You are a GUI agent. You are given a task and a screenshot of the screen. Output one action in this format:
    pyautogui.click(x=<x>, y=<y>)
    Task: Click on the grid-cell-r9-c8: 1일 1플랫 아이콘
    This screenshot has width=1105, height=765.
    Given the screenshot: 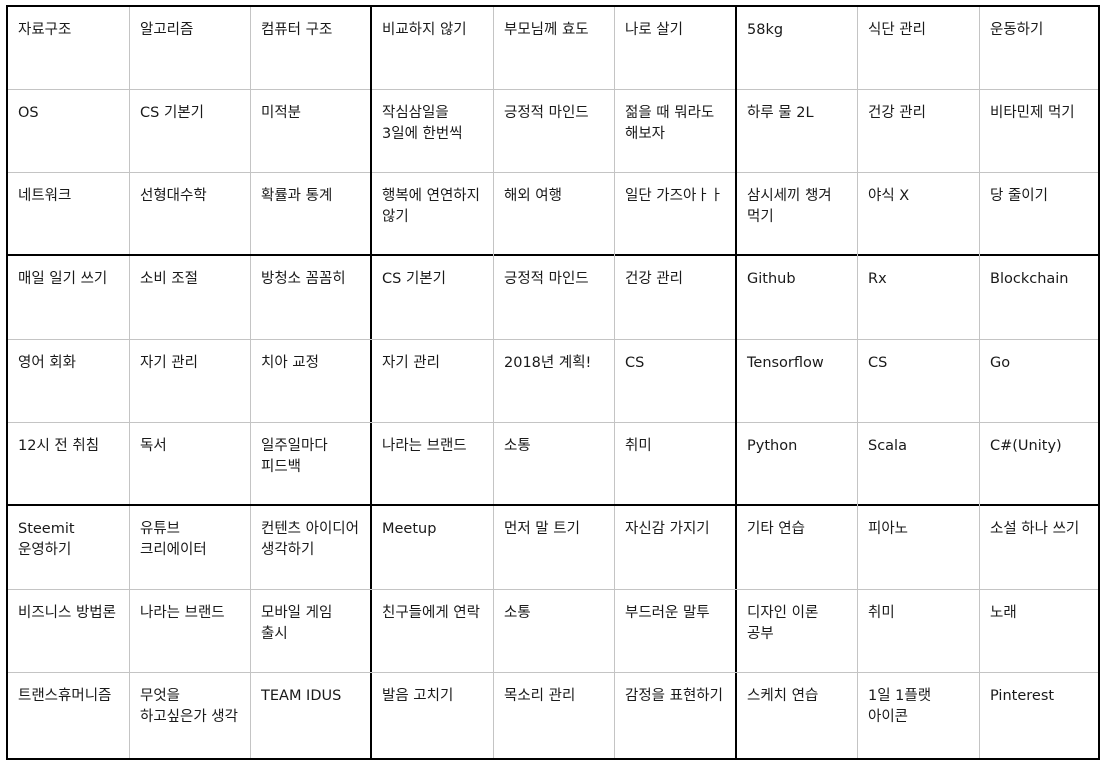 What is the action you would take?
    pyautogui.click(x=900, y=706)
    